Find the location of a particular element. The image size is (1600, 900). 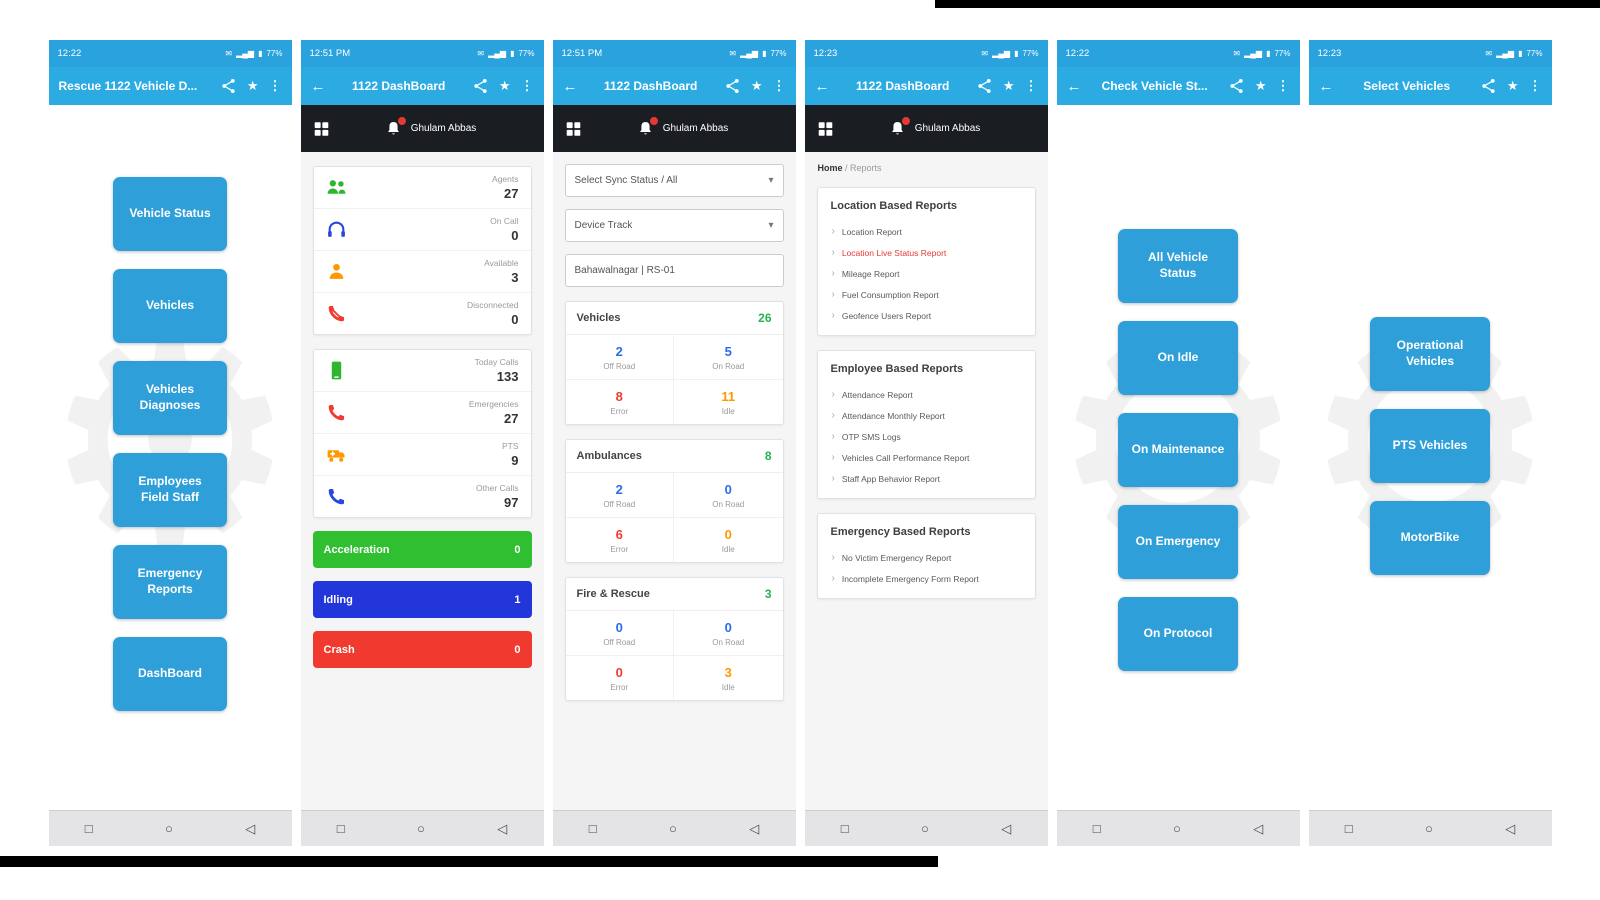

bar-value: 1 is located at coordinates (517, 599).